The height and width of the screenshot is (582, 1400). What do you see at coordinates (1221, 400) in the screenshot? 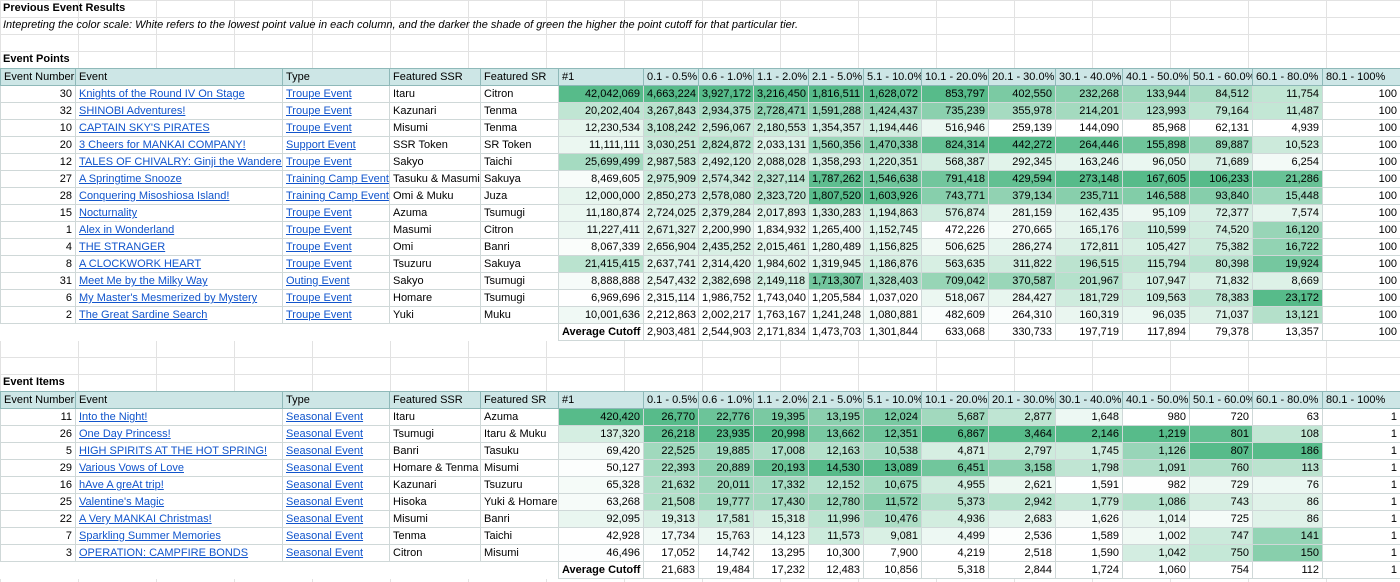
I see `column-header: 50.1 - 60.0%` at bounding box center [1221, 400].